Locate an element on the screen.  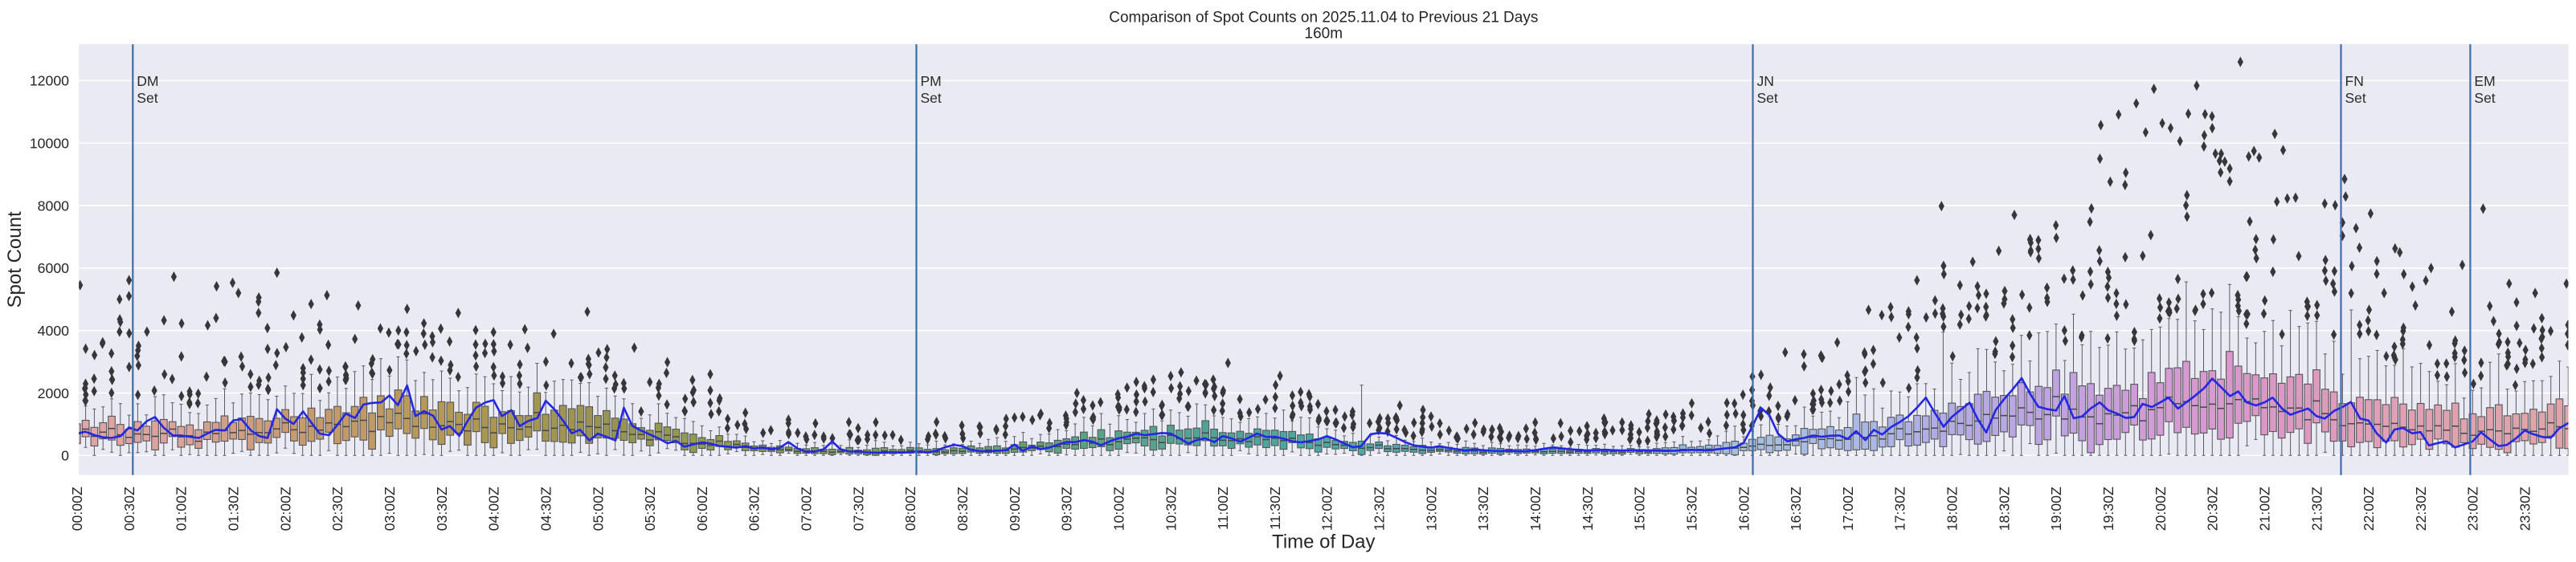
svg-text: Time of Day is located at coordinates (1324, 542).